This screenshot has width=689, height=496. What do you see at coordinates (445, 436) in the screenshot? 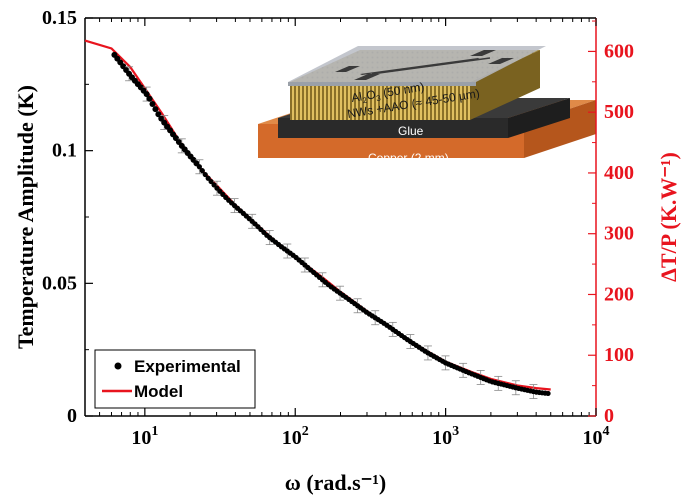
I see `x-tick-label-2: 10³` at bounding box center [445, 436].